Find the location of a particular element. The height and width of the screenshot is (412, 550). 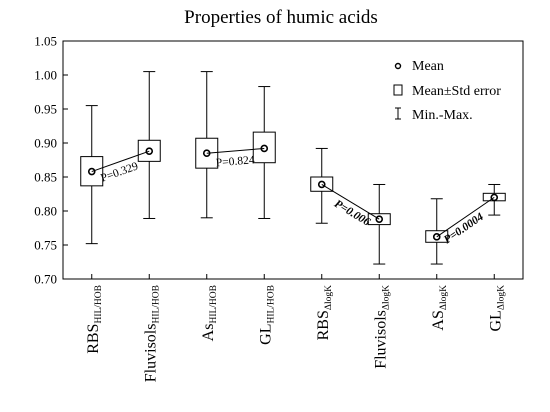

x-tick-label: AsHIL/HOB is located at coordinates (209, 313).